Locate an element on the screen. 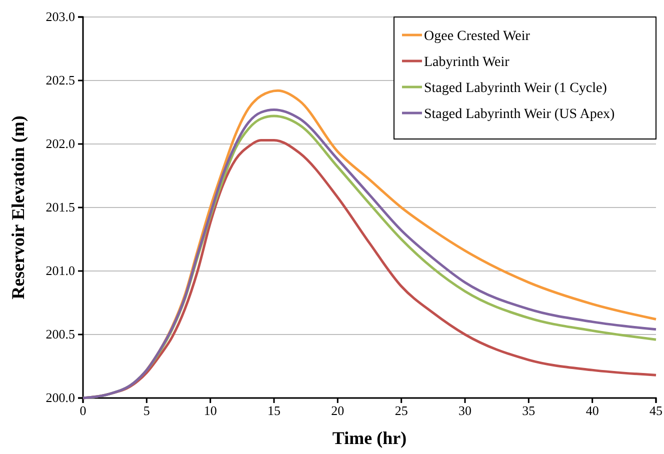 The image size is (664, 454). legend-label: Staged Labyrinth Weir (1 Cycle) is located at coordinates (516, 88).